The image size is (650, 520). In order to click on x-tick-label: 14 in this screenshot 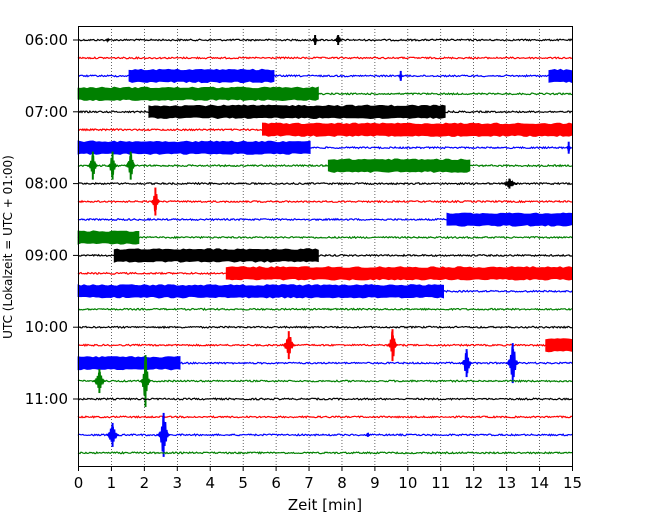, I will do `click(539, 483)`.